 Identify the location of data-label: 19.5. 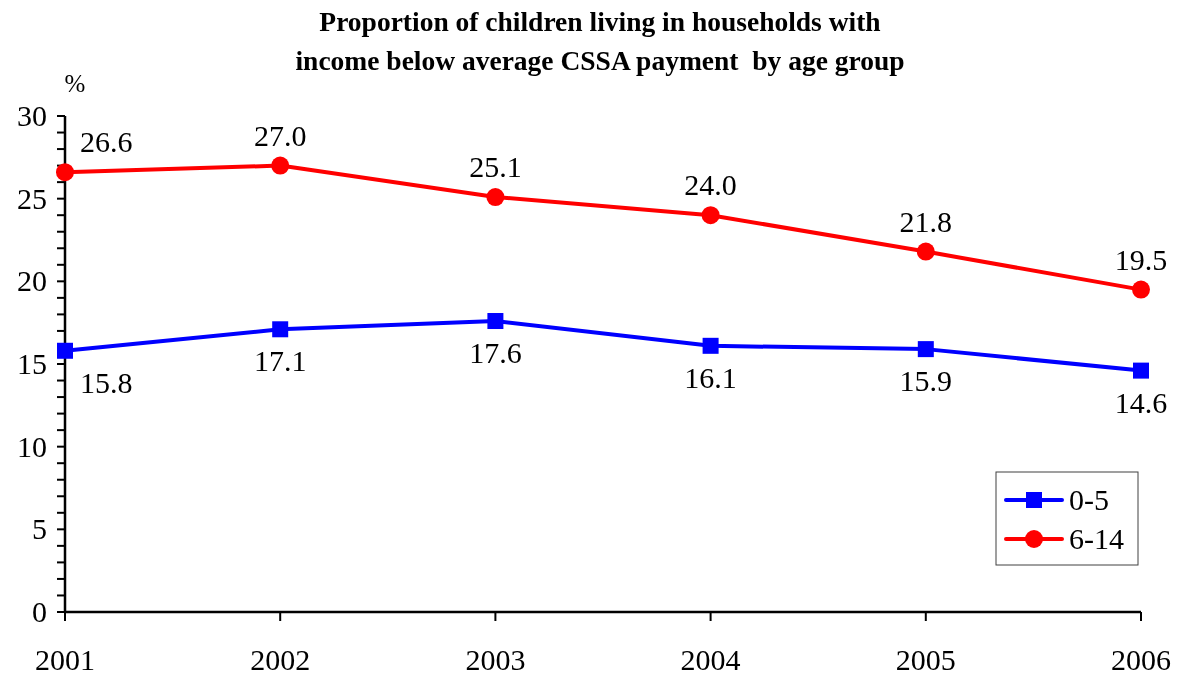
(1141, 259).